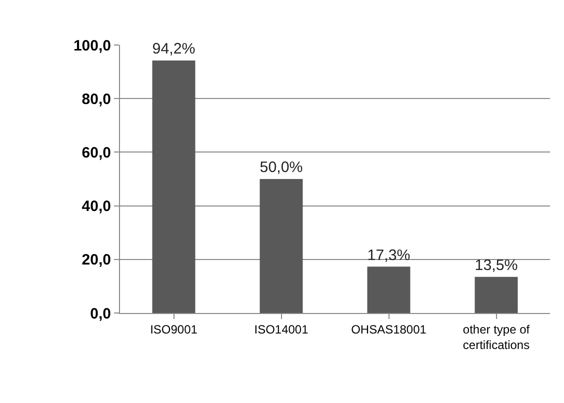  What do you see at coordinates (96, 260) in the screenshot?
I see `y-tick-label: 20,0` at bounding box center [96, 260].